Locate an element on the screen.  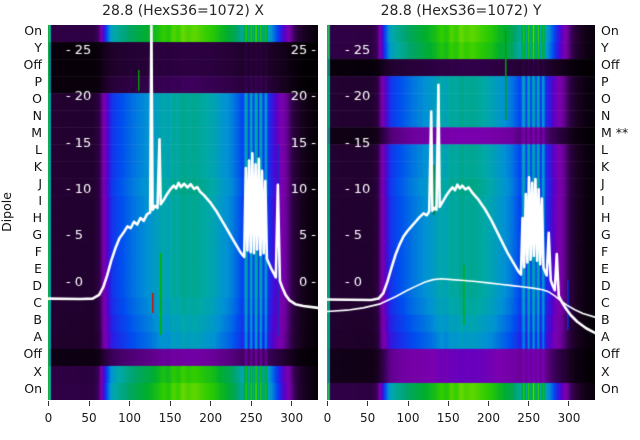
row-label-right: F is located at coordinates (605, 252).